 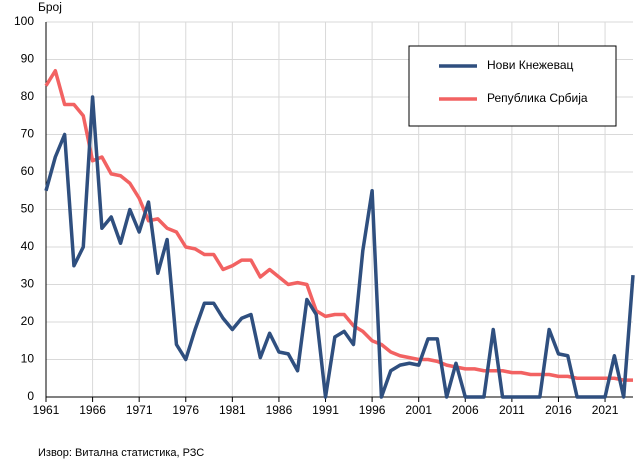 I want to click on x-tick-label: 2006, so click(x=465, y=410).